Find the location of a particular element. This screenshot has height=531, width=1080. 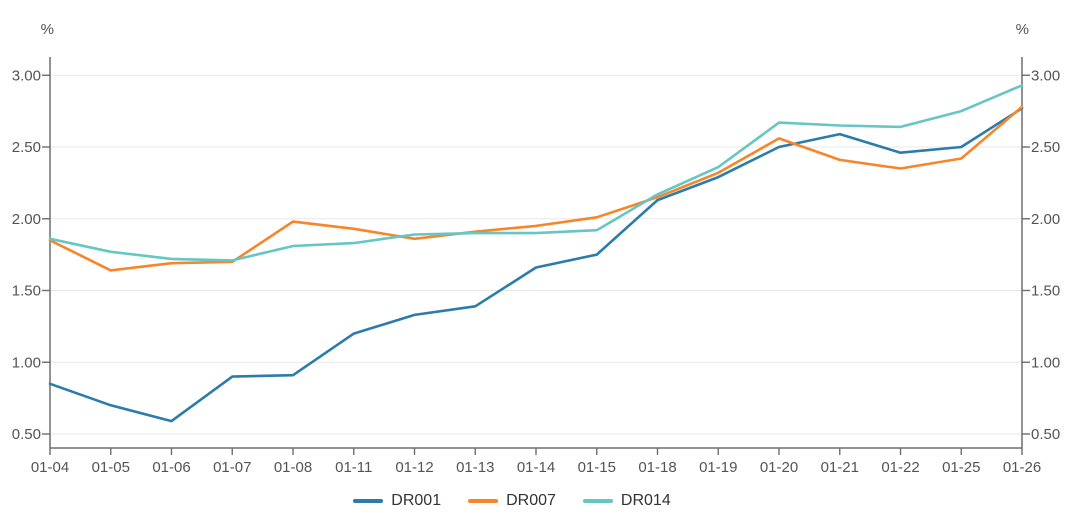

legend-item-dr007: DR007 is located at coordinates (512, 501).